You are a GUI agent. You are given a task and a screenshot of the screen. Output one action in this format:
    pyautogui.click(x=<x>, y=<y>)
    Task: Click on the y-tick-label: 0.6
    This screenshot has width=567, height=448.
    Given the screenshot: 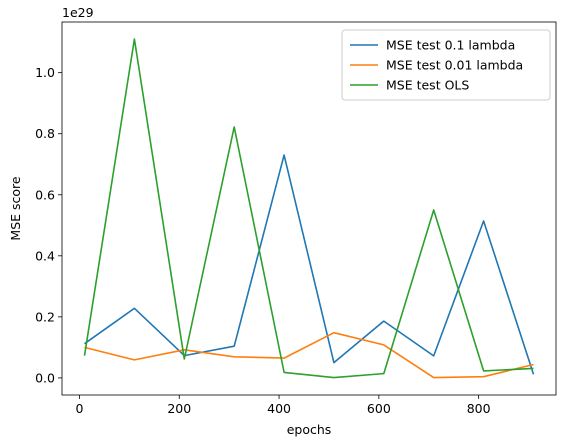 What is the action you would take?
    pyautogui.click(x=45, y=194)
    